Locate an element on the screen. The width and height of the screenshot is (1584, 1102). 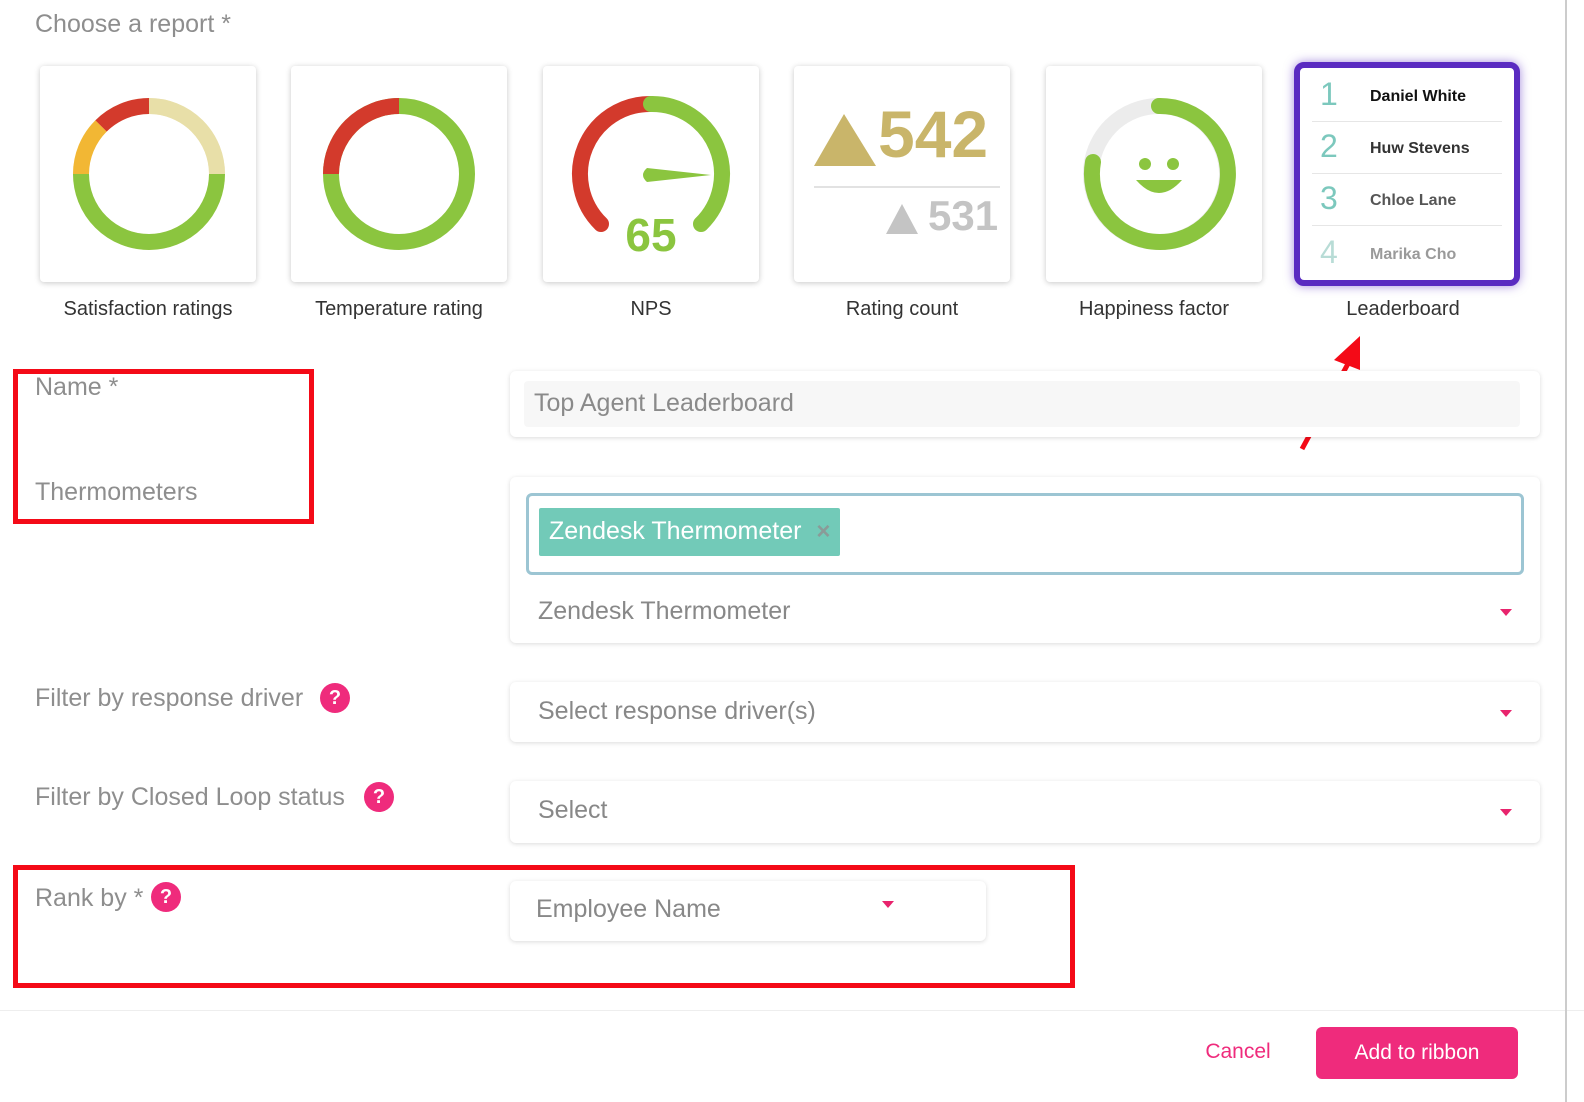
name-input: Top Agent Leaderboard is located at coordinates (1022, 404).